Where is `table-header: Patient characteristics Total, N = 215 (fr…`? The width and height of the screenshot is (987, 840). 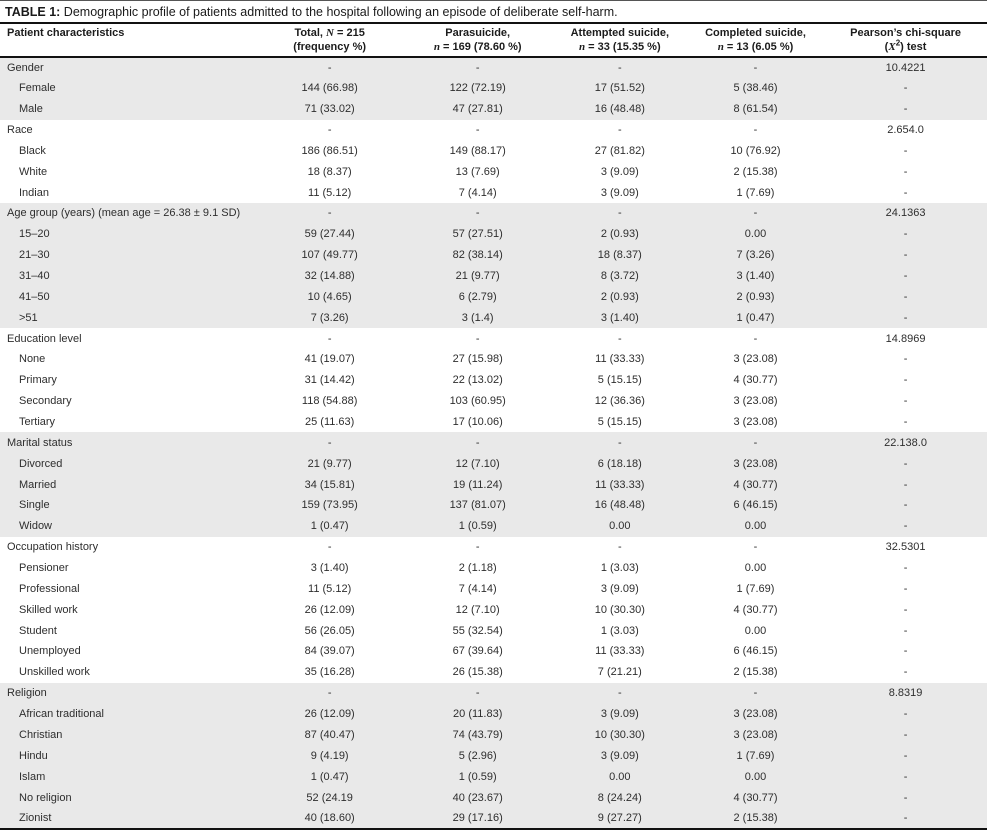
table-header: Patient characteristics Total, N = 215 (fr… is located at coordinates (493, 41).